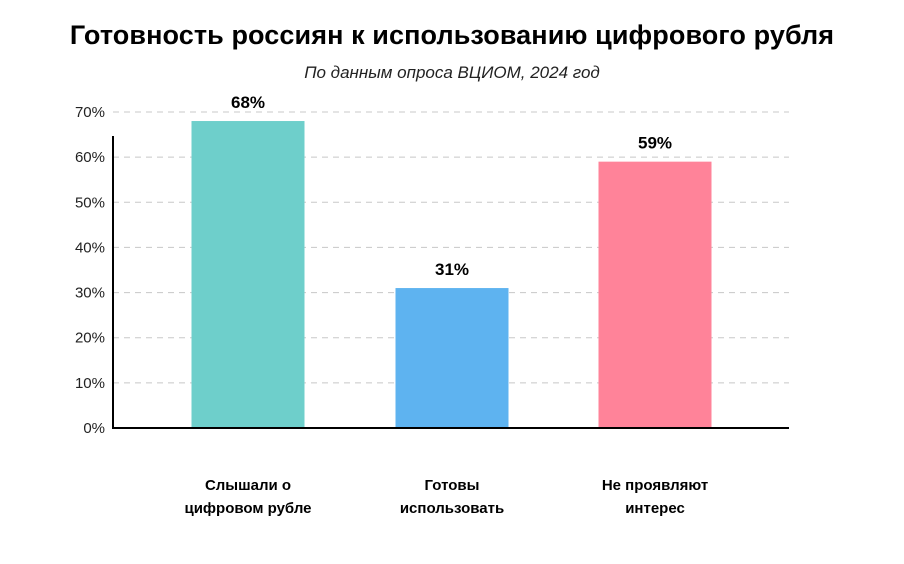 Image resolution: width=904 pixels, height=564 pixels. What do you see at coordinates (655, 143) in the screenshot?
I see `bar-value-label: 59%` at bounding box center [655, 143].